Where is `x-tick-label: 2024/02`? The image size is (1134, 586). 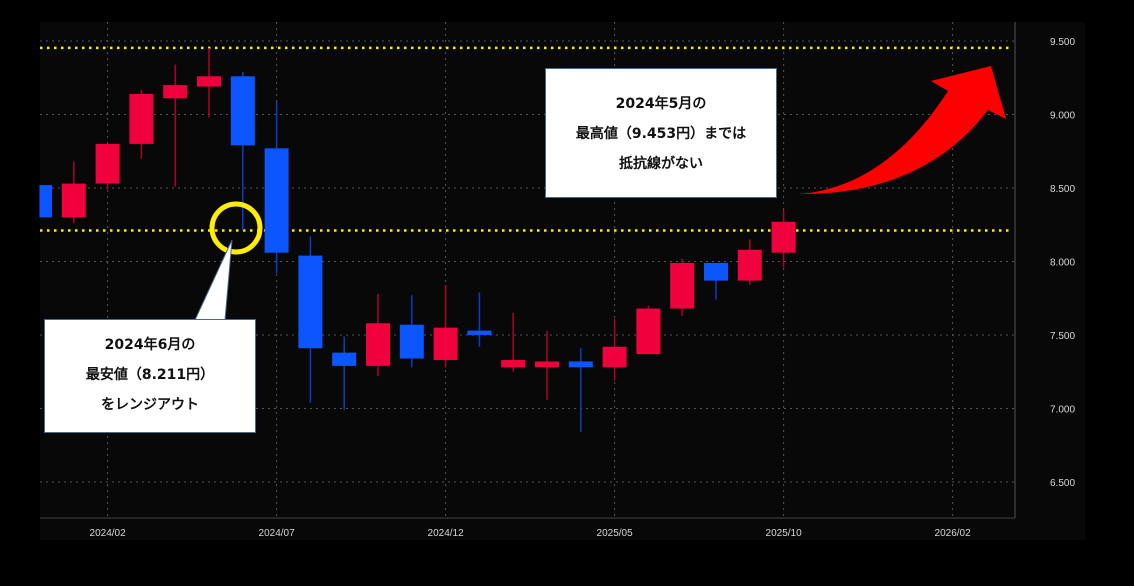
x-tick-label: 2024/02 is located at coordinates (108, 533).